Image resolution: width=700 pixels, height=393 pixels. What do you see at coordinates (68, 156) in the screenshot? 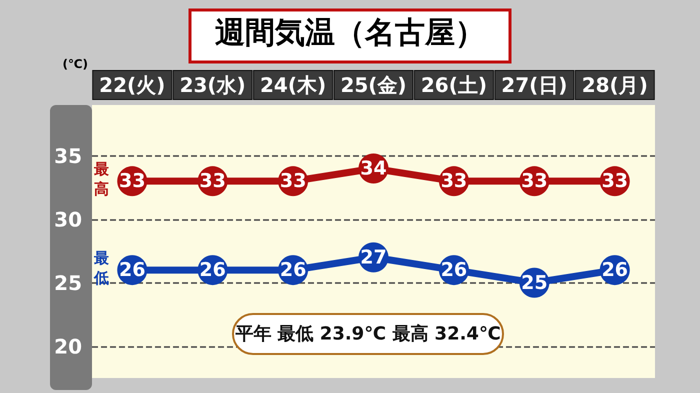
I see `y-tick-label: 35` at bounding box center [68, 156].